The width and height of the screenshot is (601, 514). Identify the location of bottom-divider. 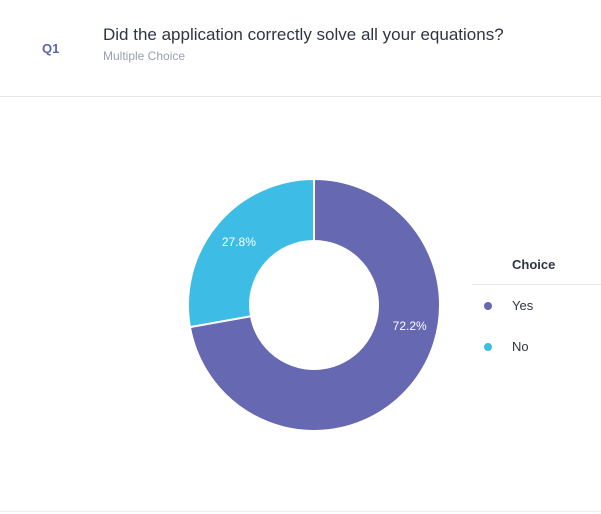
(300, 511).